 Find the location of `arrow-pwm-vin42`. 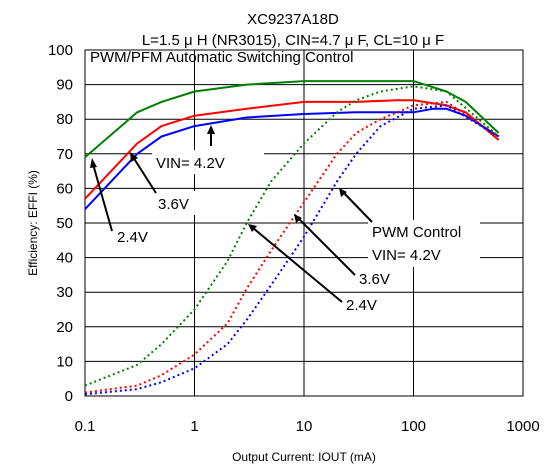

arrow-pwm-vin42 is located at coordinates (357, 207).